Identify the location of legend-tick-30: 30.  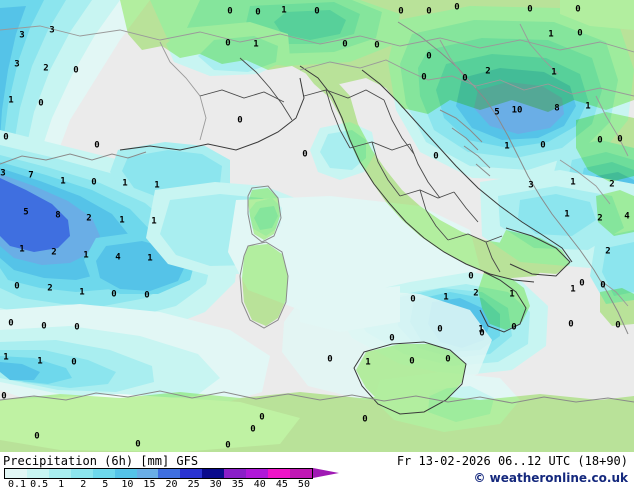
(215, 484).